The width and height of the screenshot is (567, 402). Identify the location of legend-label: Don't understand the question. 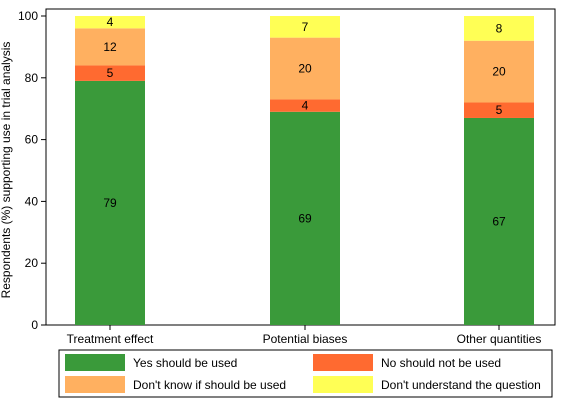
(461, 385).